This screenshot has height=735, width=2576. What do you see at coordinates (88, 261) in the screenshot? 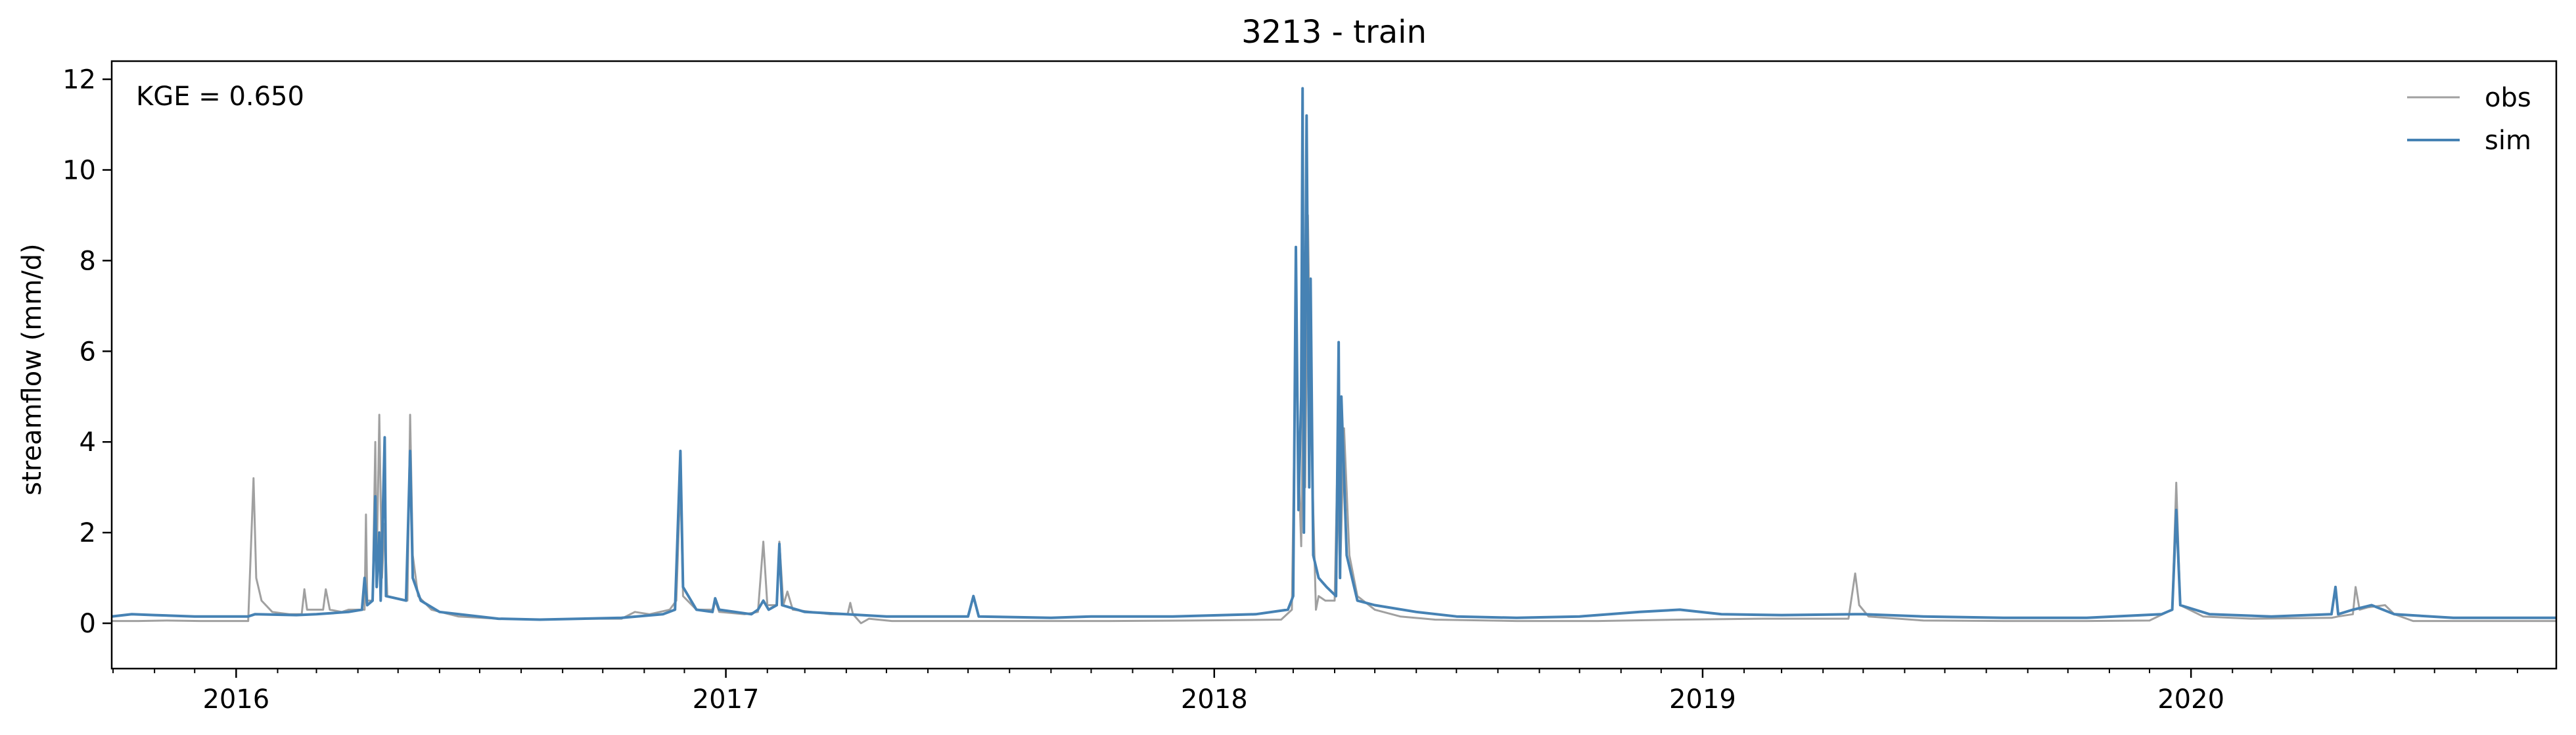
I see `y-tick-label: 8` at bounding box center [88, 261].